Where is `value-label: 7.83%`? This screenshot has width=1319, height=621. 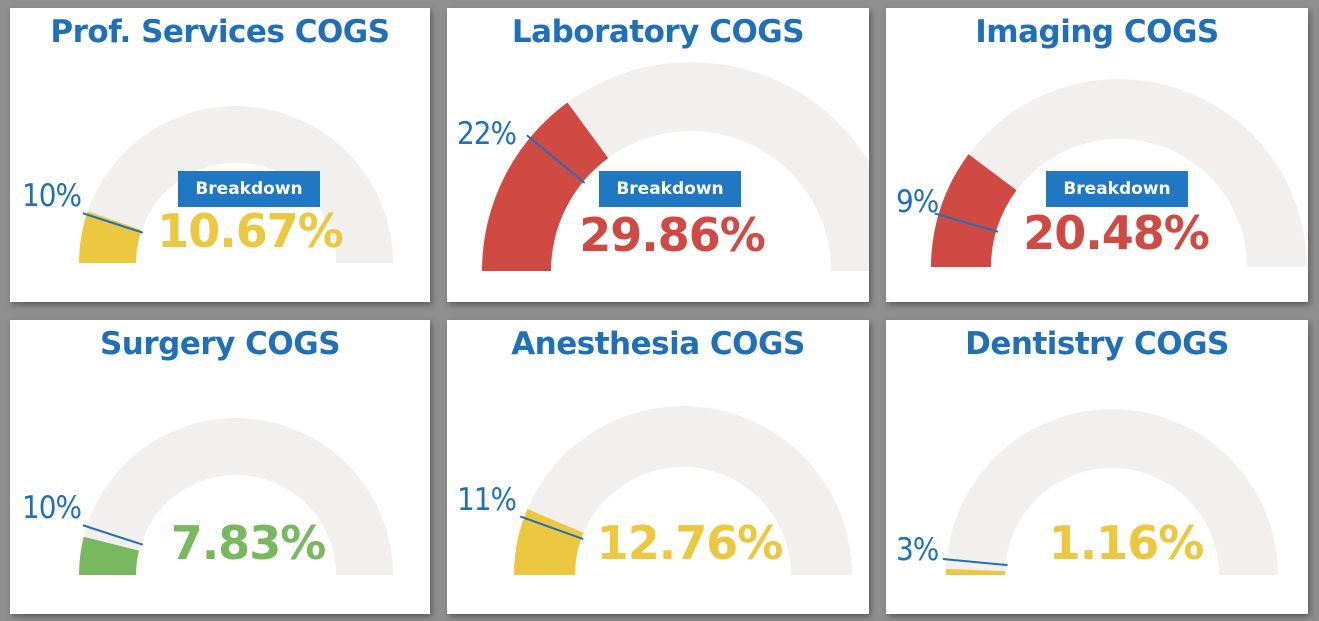 value-label: 7.83% is located at coordinates (248, 543).